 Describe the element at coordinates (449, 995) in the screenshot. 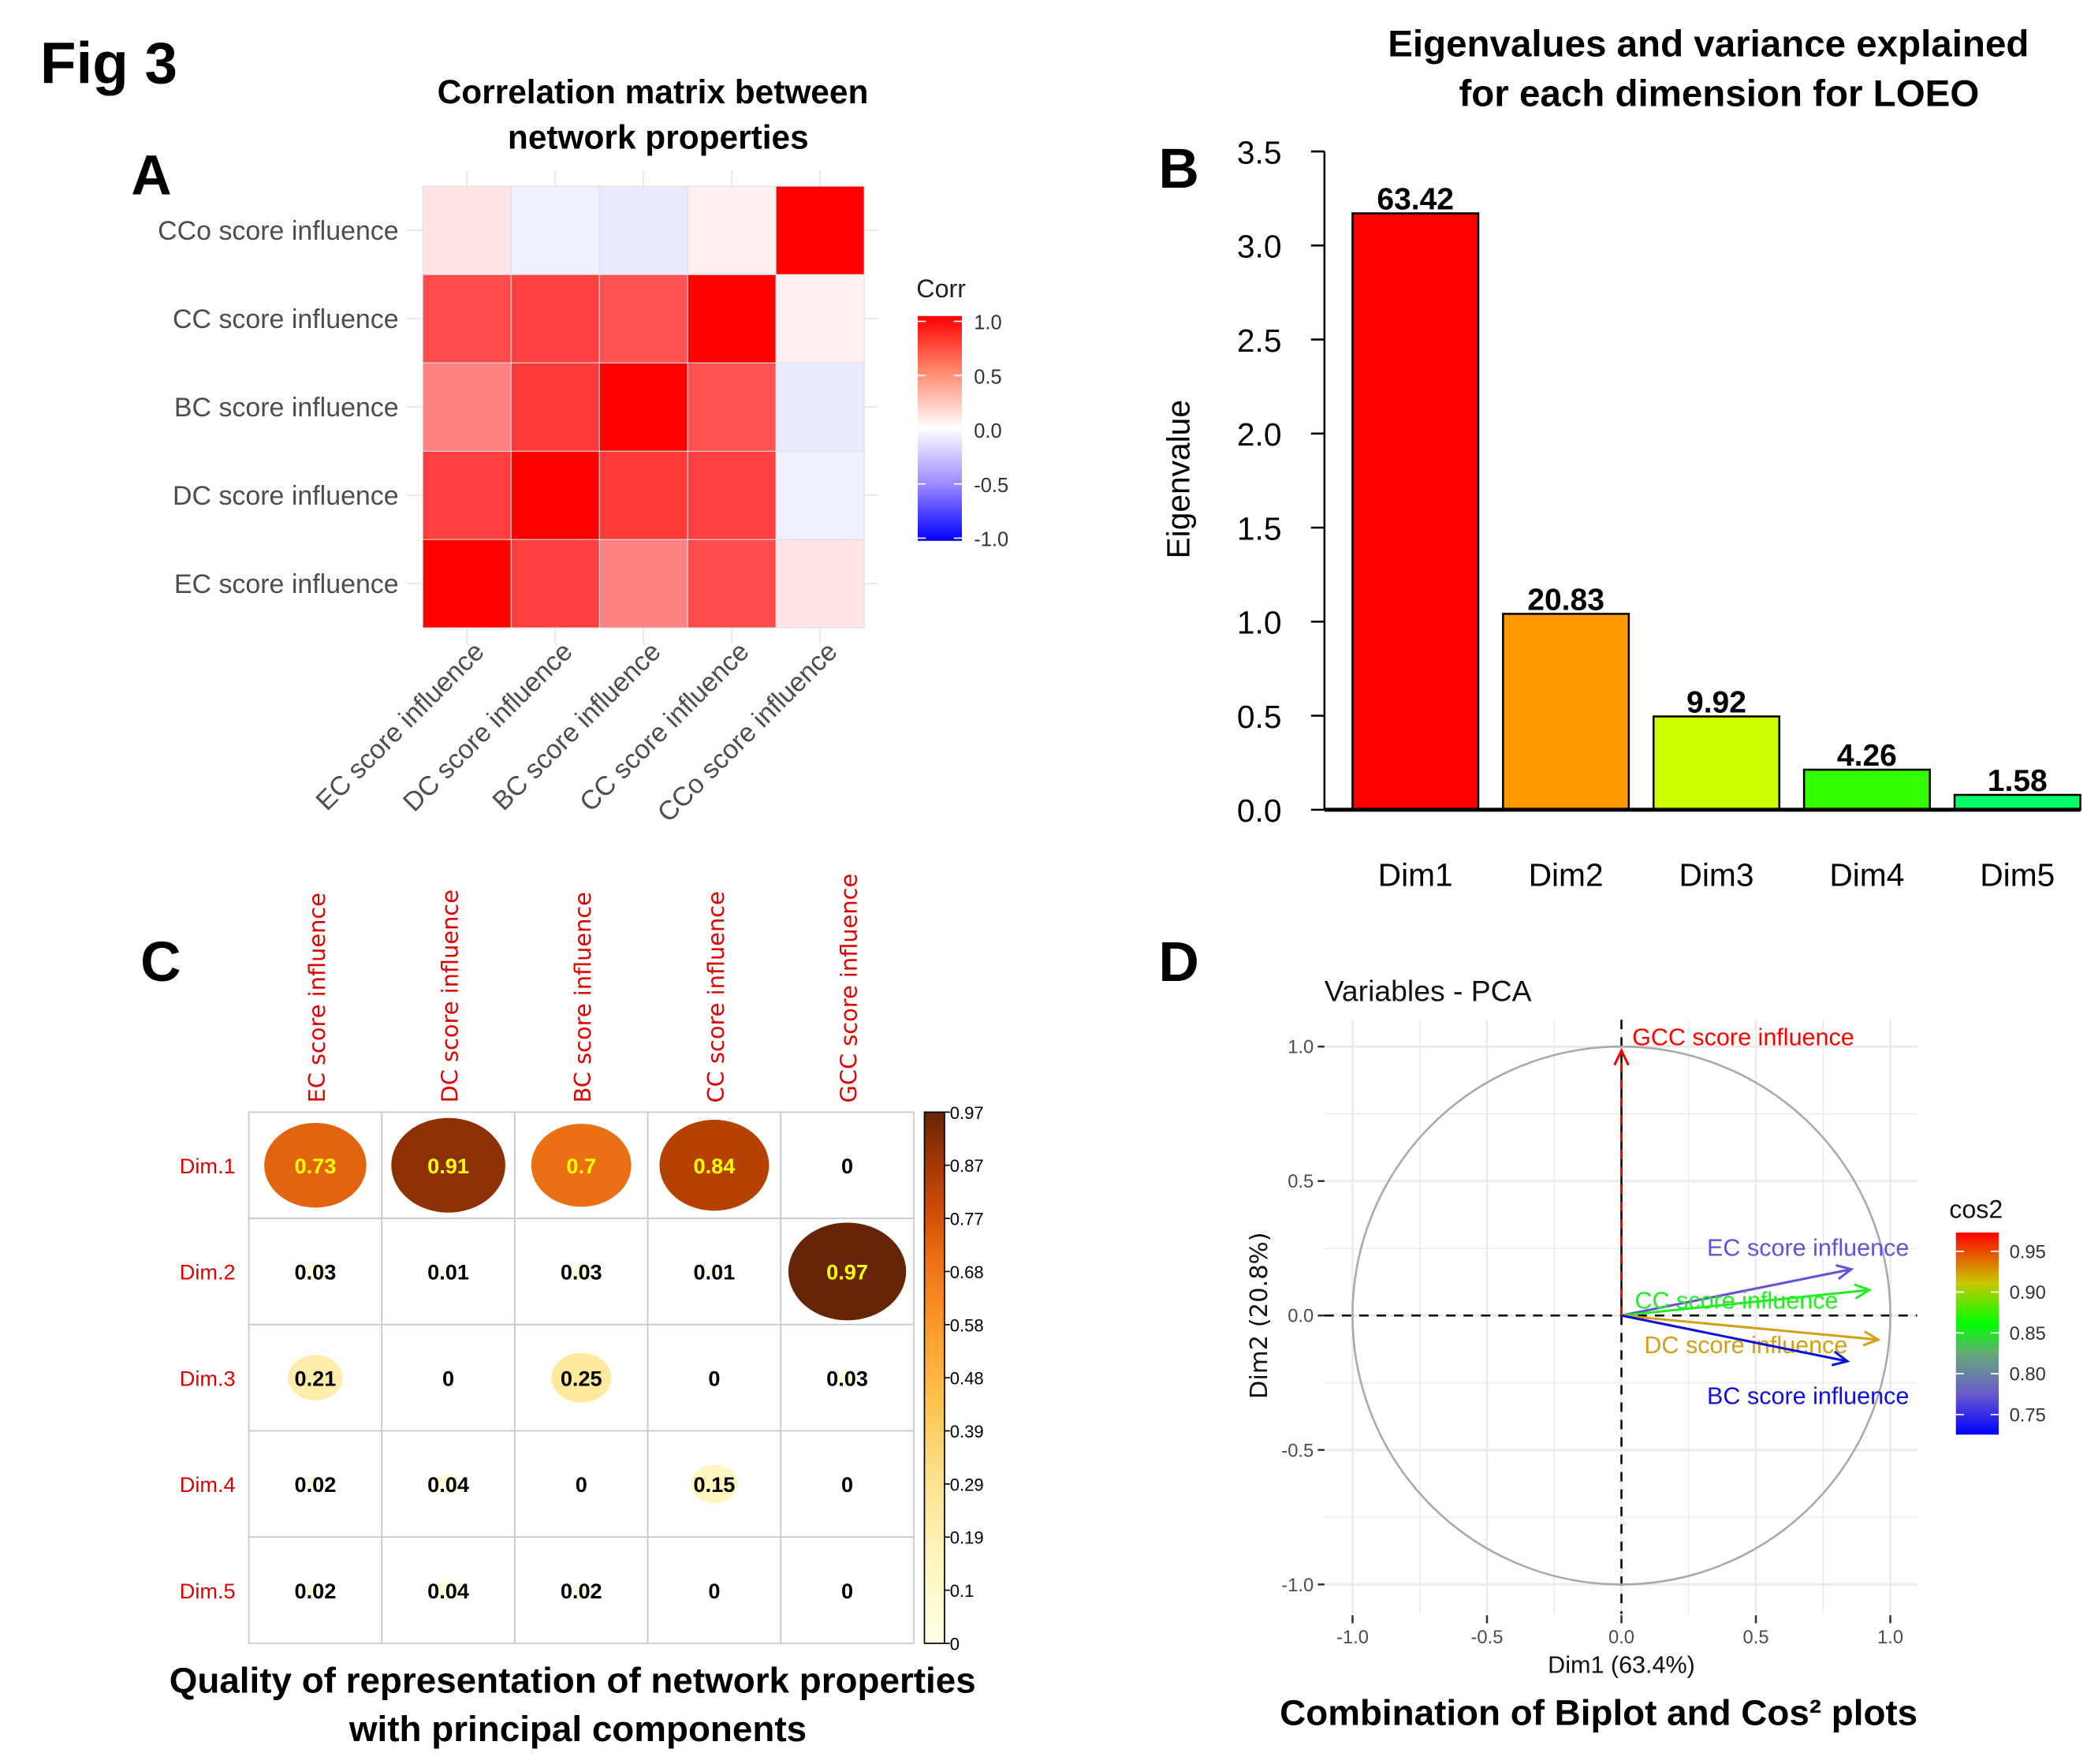

I see `column-label: DC score influence` at that location.